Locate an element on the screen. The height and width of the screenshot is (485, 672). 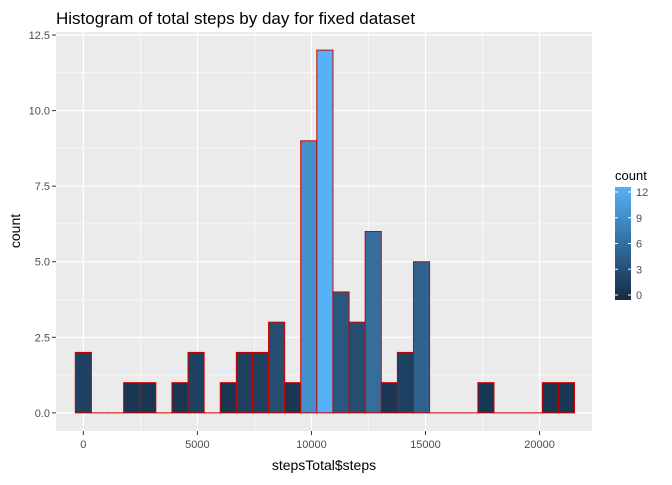
y-tick-label: 5.0 is located at coordinates (42, 263).